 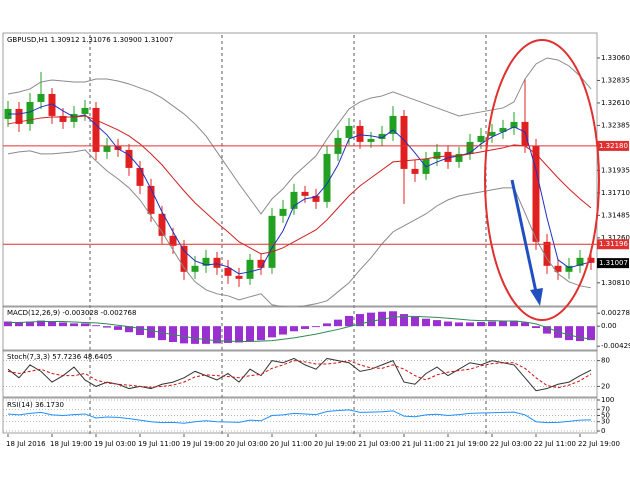 What do you see at coordinates (615, 193) in the screenshot?
I see `y-tick-label: 1.31710` at bounding box center [615, 193].